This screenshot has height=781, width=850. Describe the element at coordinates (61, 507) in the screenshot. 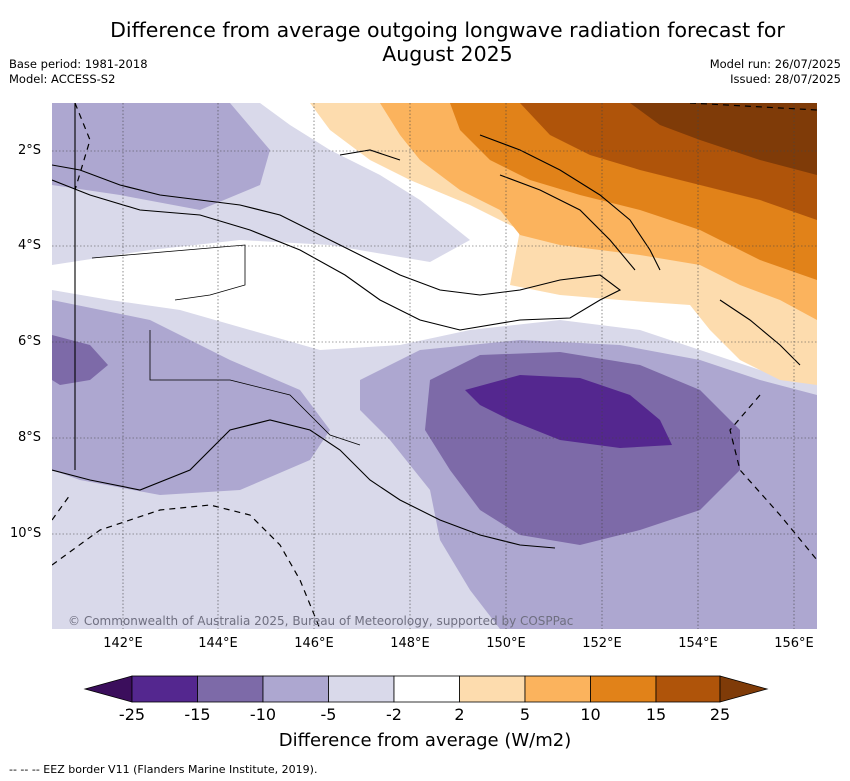

I see `eez-border-southwest` at that location.